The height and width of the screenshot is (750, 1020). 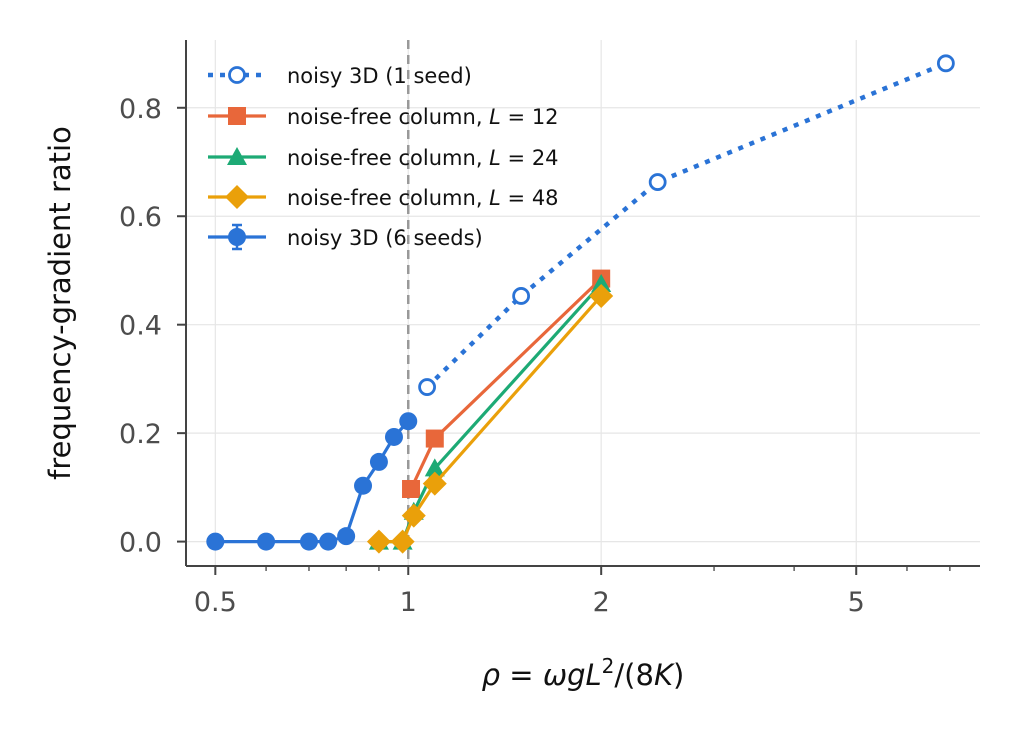 I want to click on legend-entry: noise-free column, L = 24, so click(x=383, y=158).